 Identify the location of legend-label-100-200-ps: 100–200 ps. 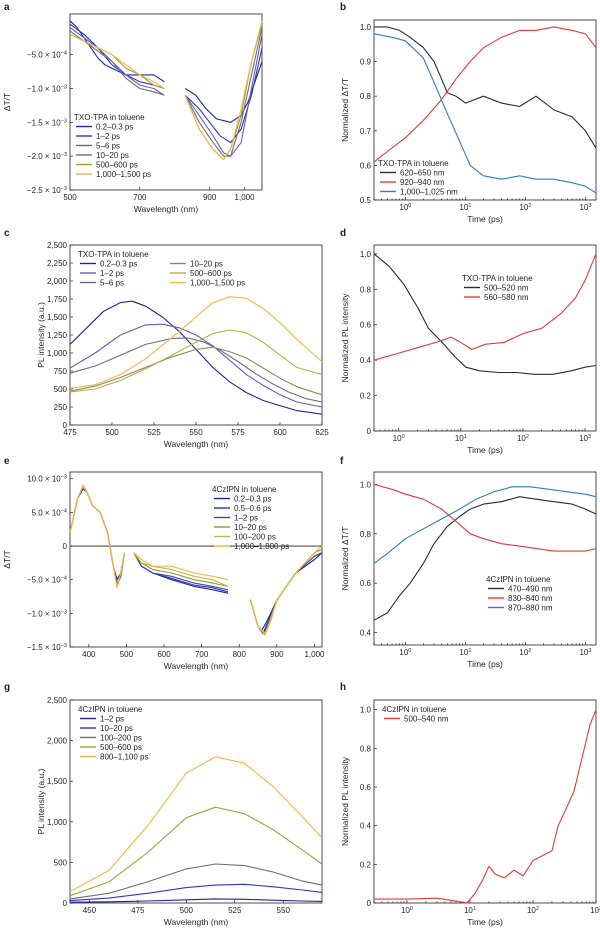
(255, 537).